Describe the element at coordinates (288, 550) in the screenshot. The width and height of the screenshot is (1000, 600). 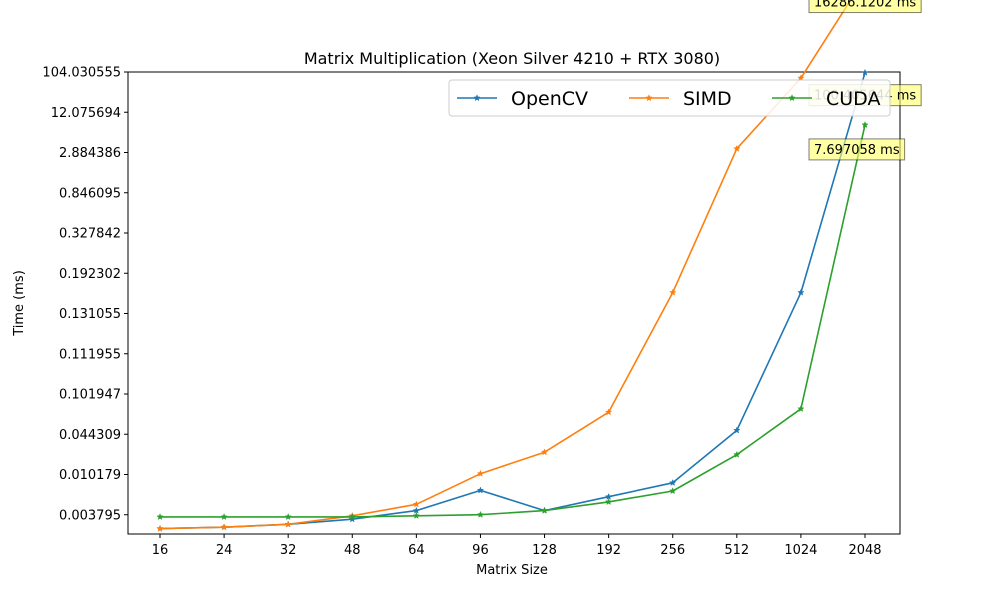
I see `x-tick-label: 32` at that location.